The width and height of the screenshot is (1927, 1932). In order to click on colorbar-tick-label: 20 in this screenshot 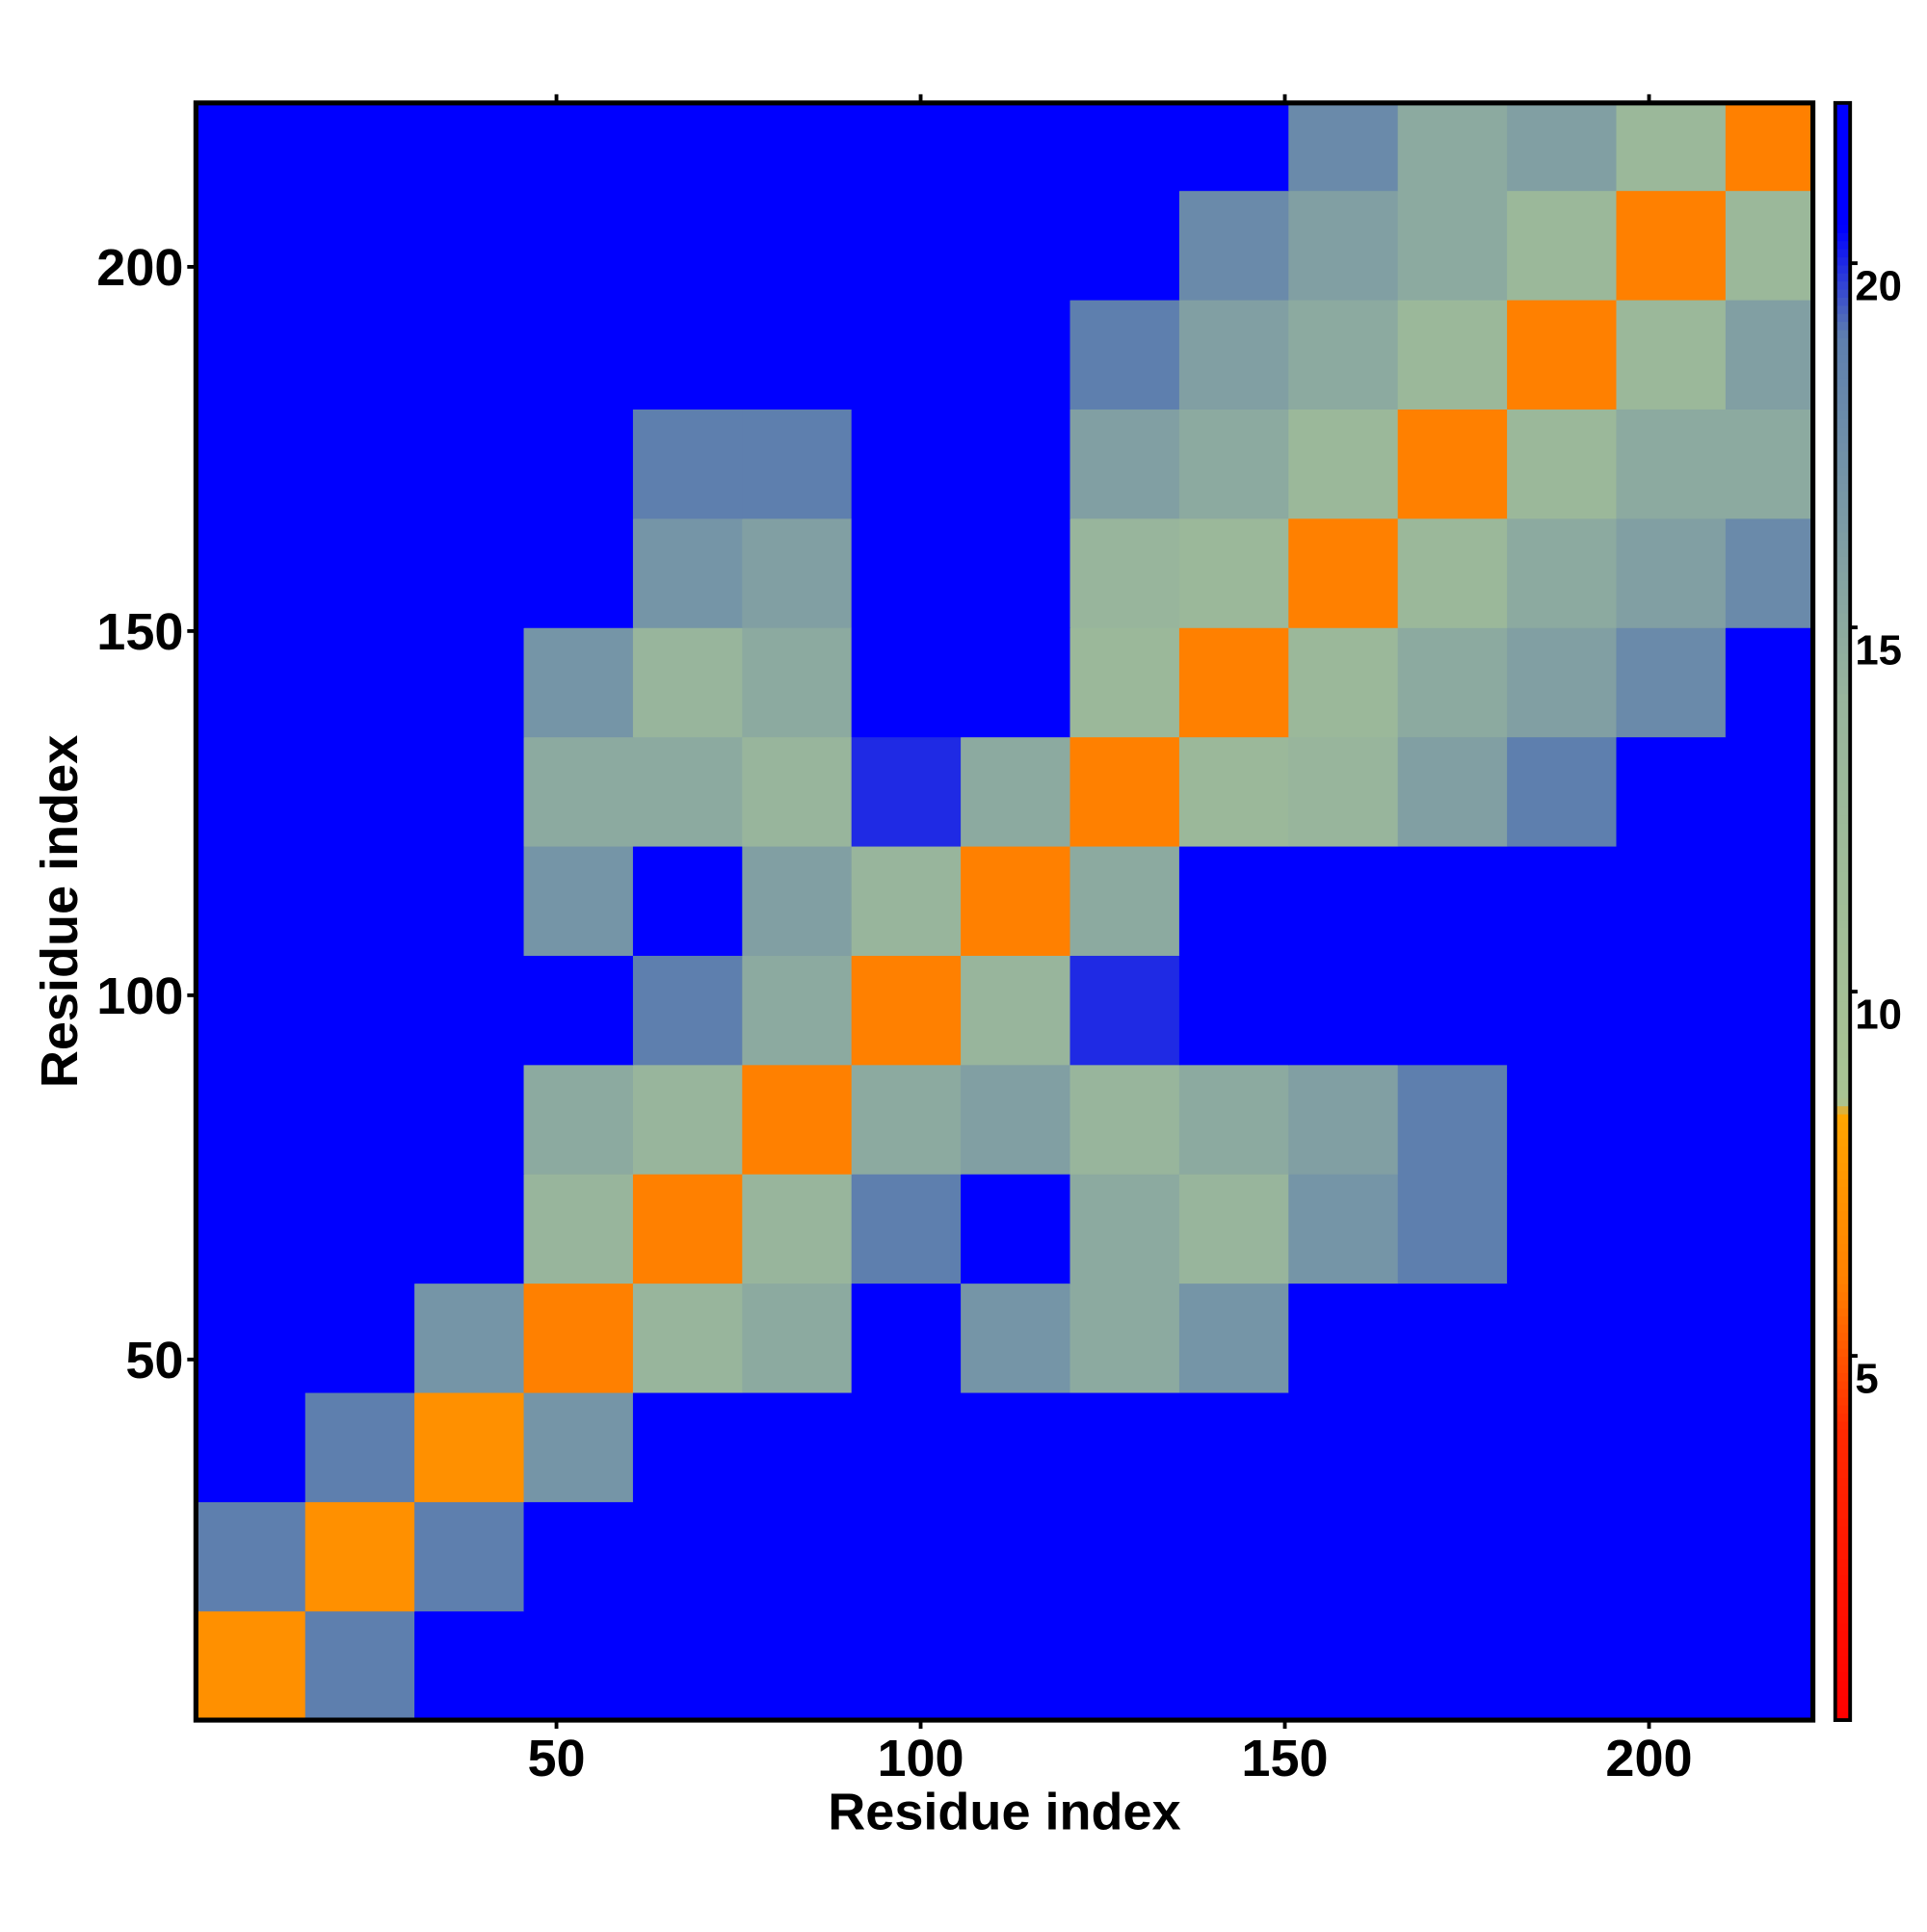, I will do `click(1878, 286)`.